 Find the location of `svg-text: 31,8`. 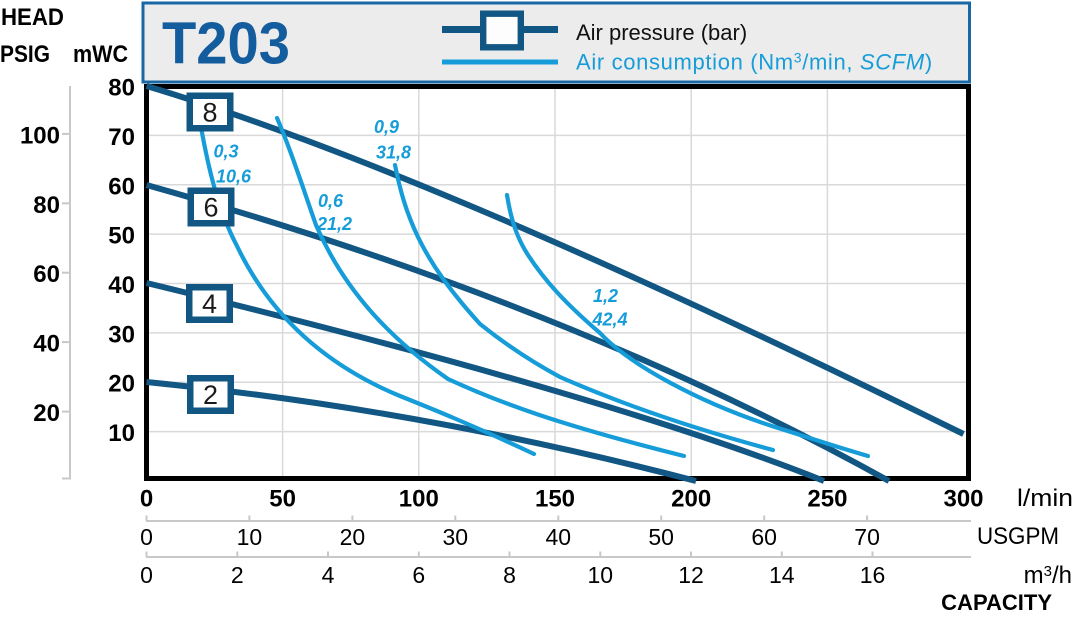

svg-text: 31,8 is located at coordinates (393, 153).